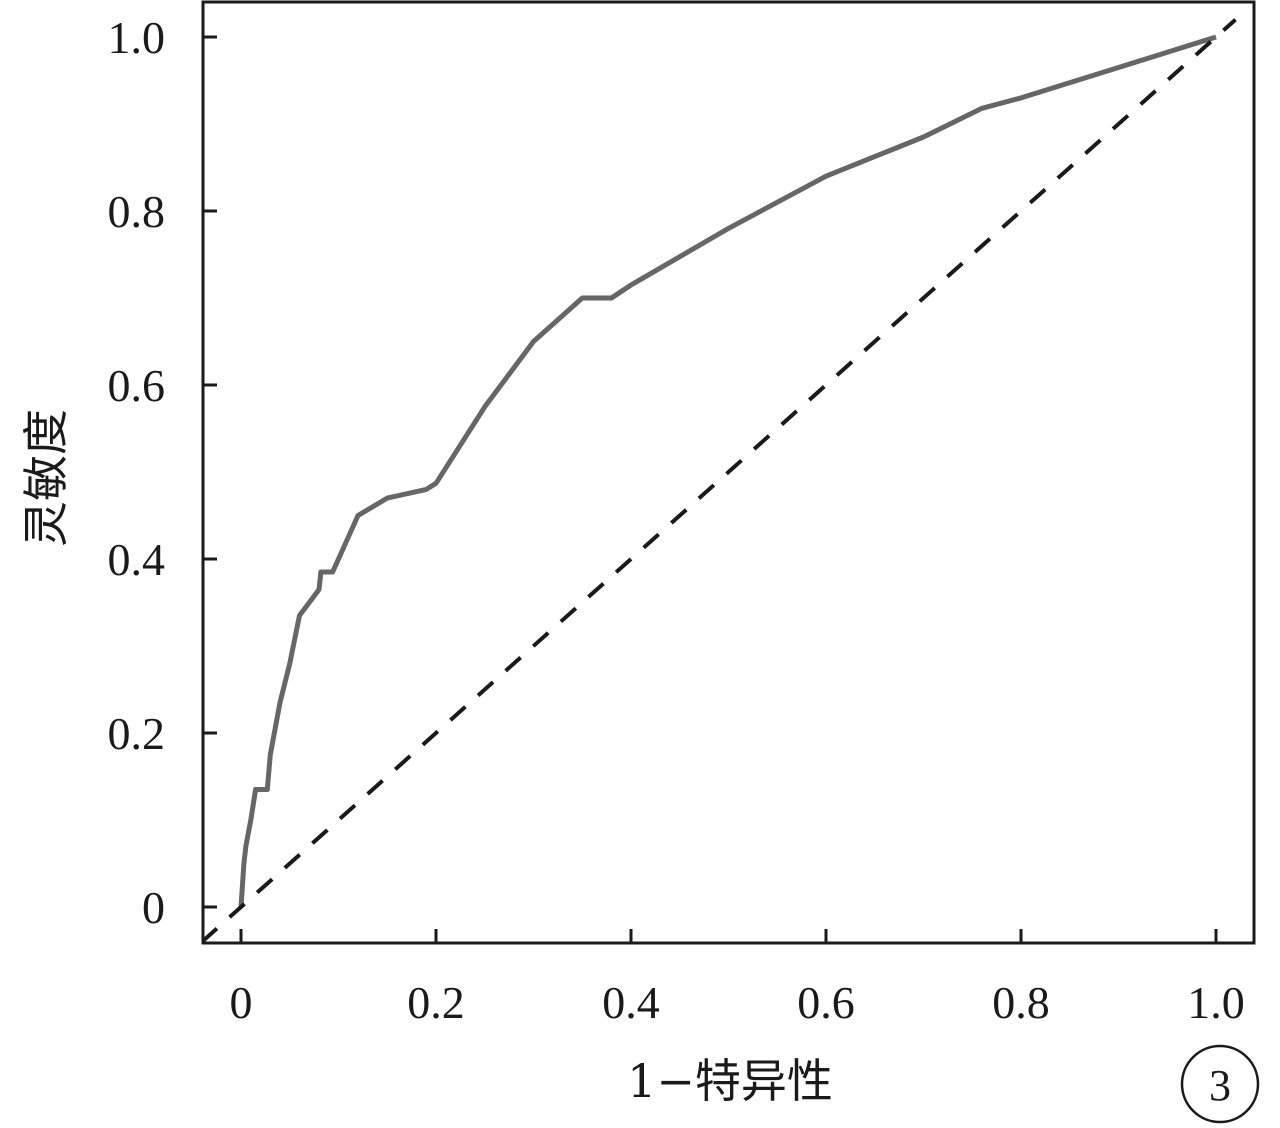  Describe the element at coordinates (631, 1002) in the screenshot. I see `x-tick-label: 0.4` at that location.